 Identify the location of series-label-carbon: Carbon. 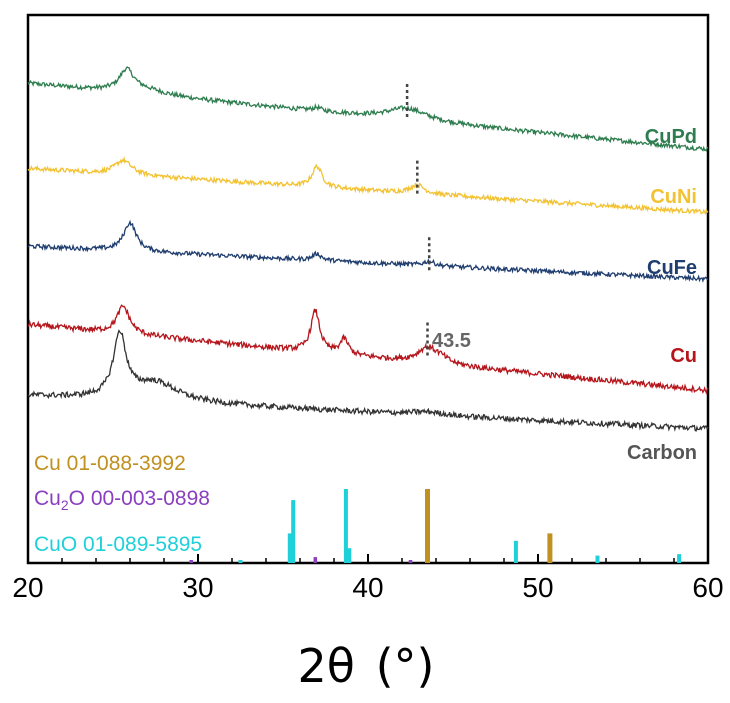
(662, 453).